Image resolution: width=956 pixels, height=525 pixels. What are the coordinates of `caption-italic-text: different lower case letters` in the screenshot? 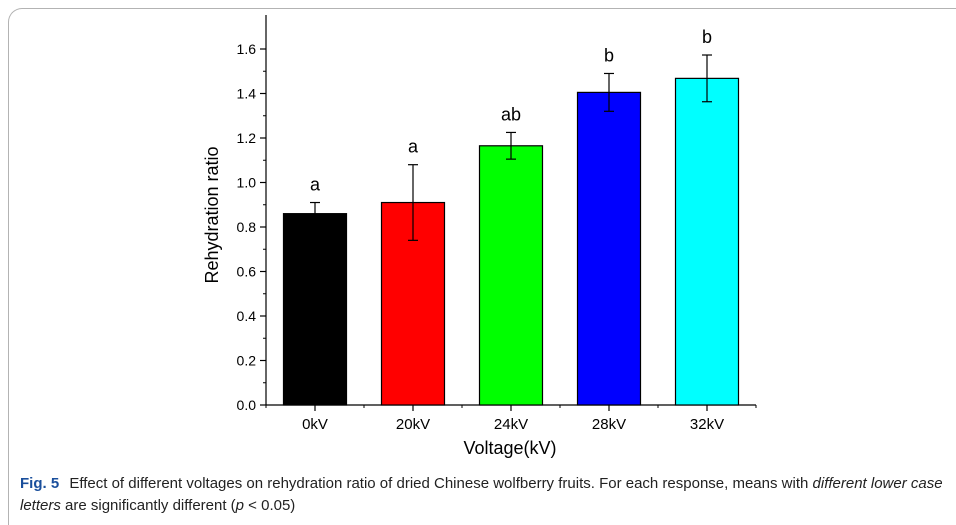 It's located at (481, 494).